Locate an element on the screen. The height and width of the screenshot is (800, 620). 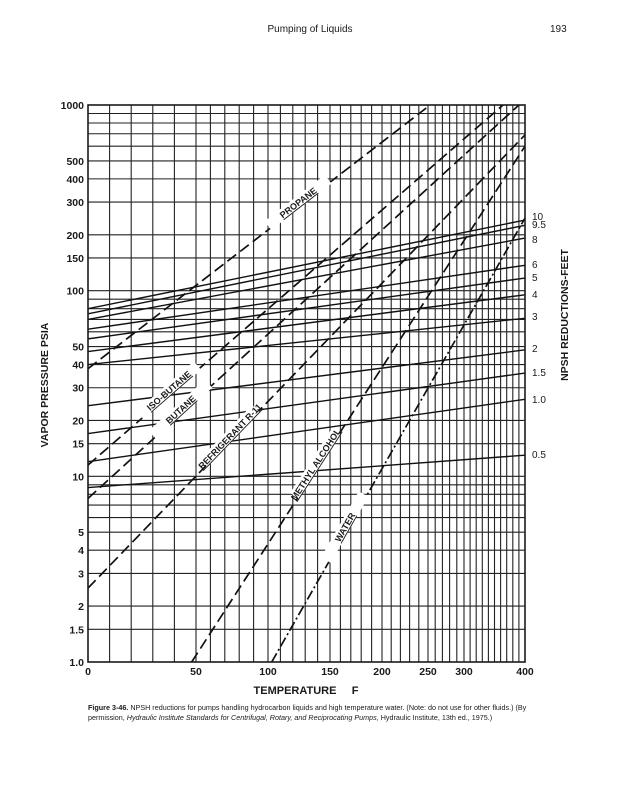
y-tick-label: 2 is located at coordinates (81, 607).